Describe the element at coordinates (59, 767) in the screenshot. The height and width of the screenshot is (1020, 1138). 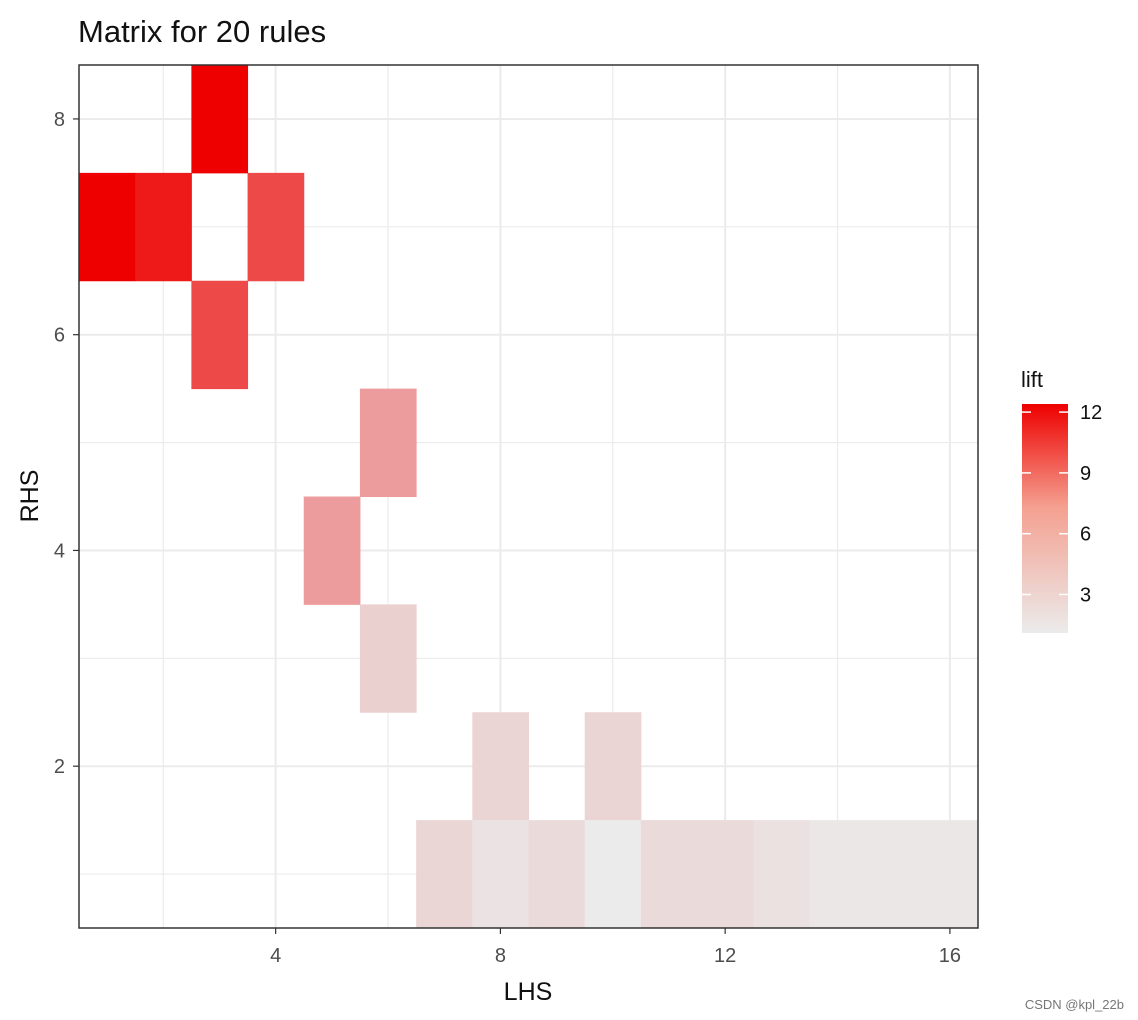
I see `y-tick-label: 2` at that location.